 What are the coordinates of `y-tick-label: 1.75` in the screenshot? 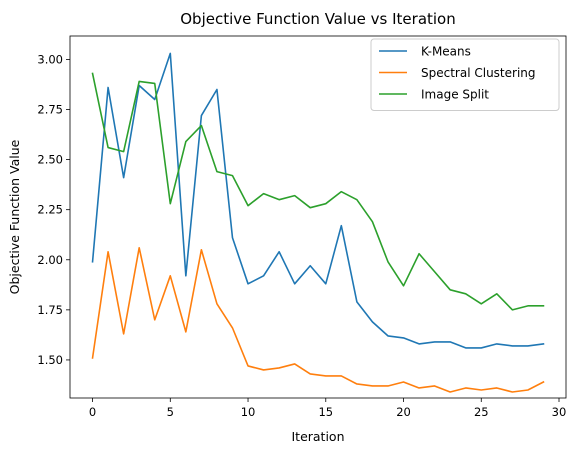 It's located at (50, 310).